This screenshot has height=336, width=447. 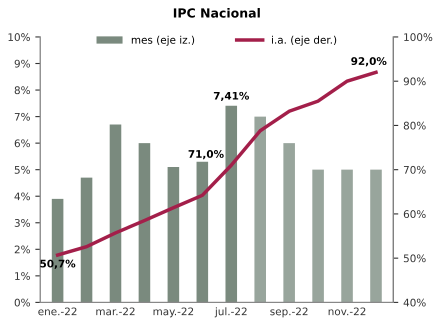 What do you see at coordinates (163, 41) in the screenshot?
I see `legend-label: mes (eje iz.)` at bounding box center [163, 41].